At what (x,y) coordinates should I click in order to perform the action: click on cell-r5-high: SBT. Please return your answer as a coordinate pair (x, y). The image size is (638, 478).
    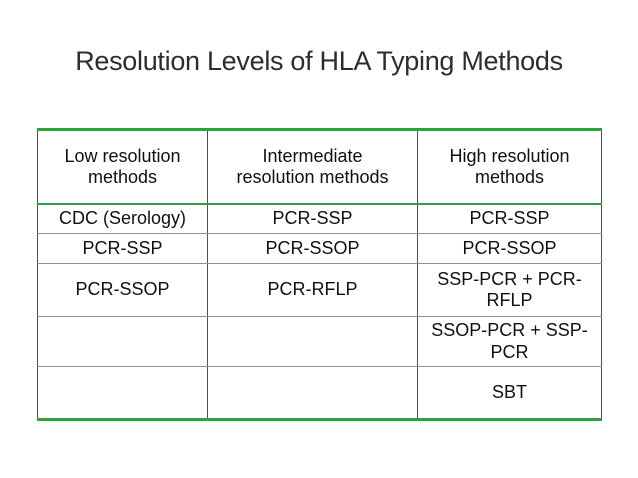
    Looking at the image, I should click on (509, 393).